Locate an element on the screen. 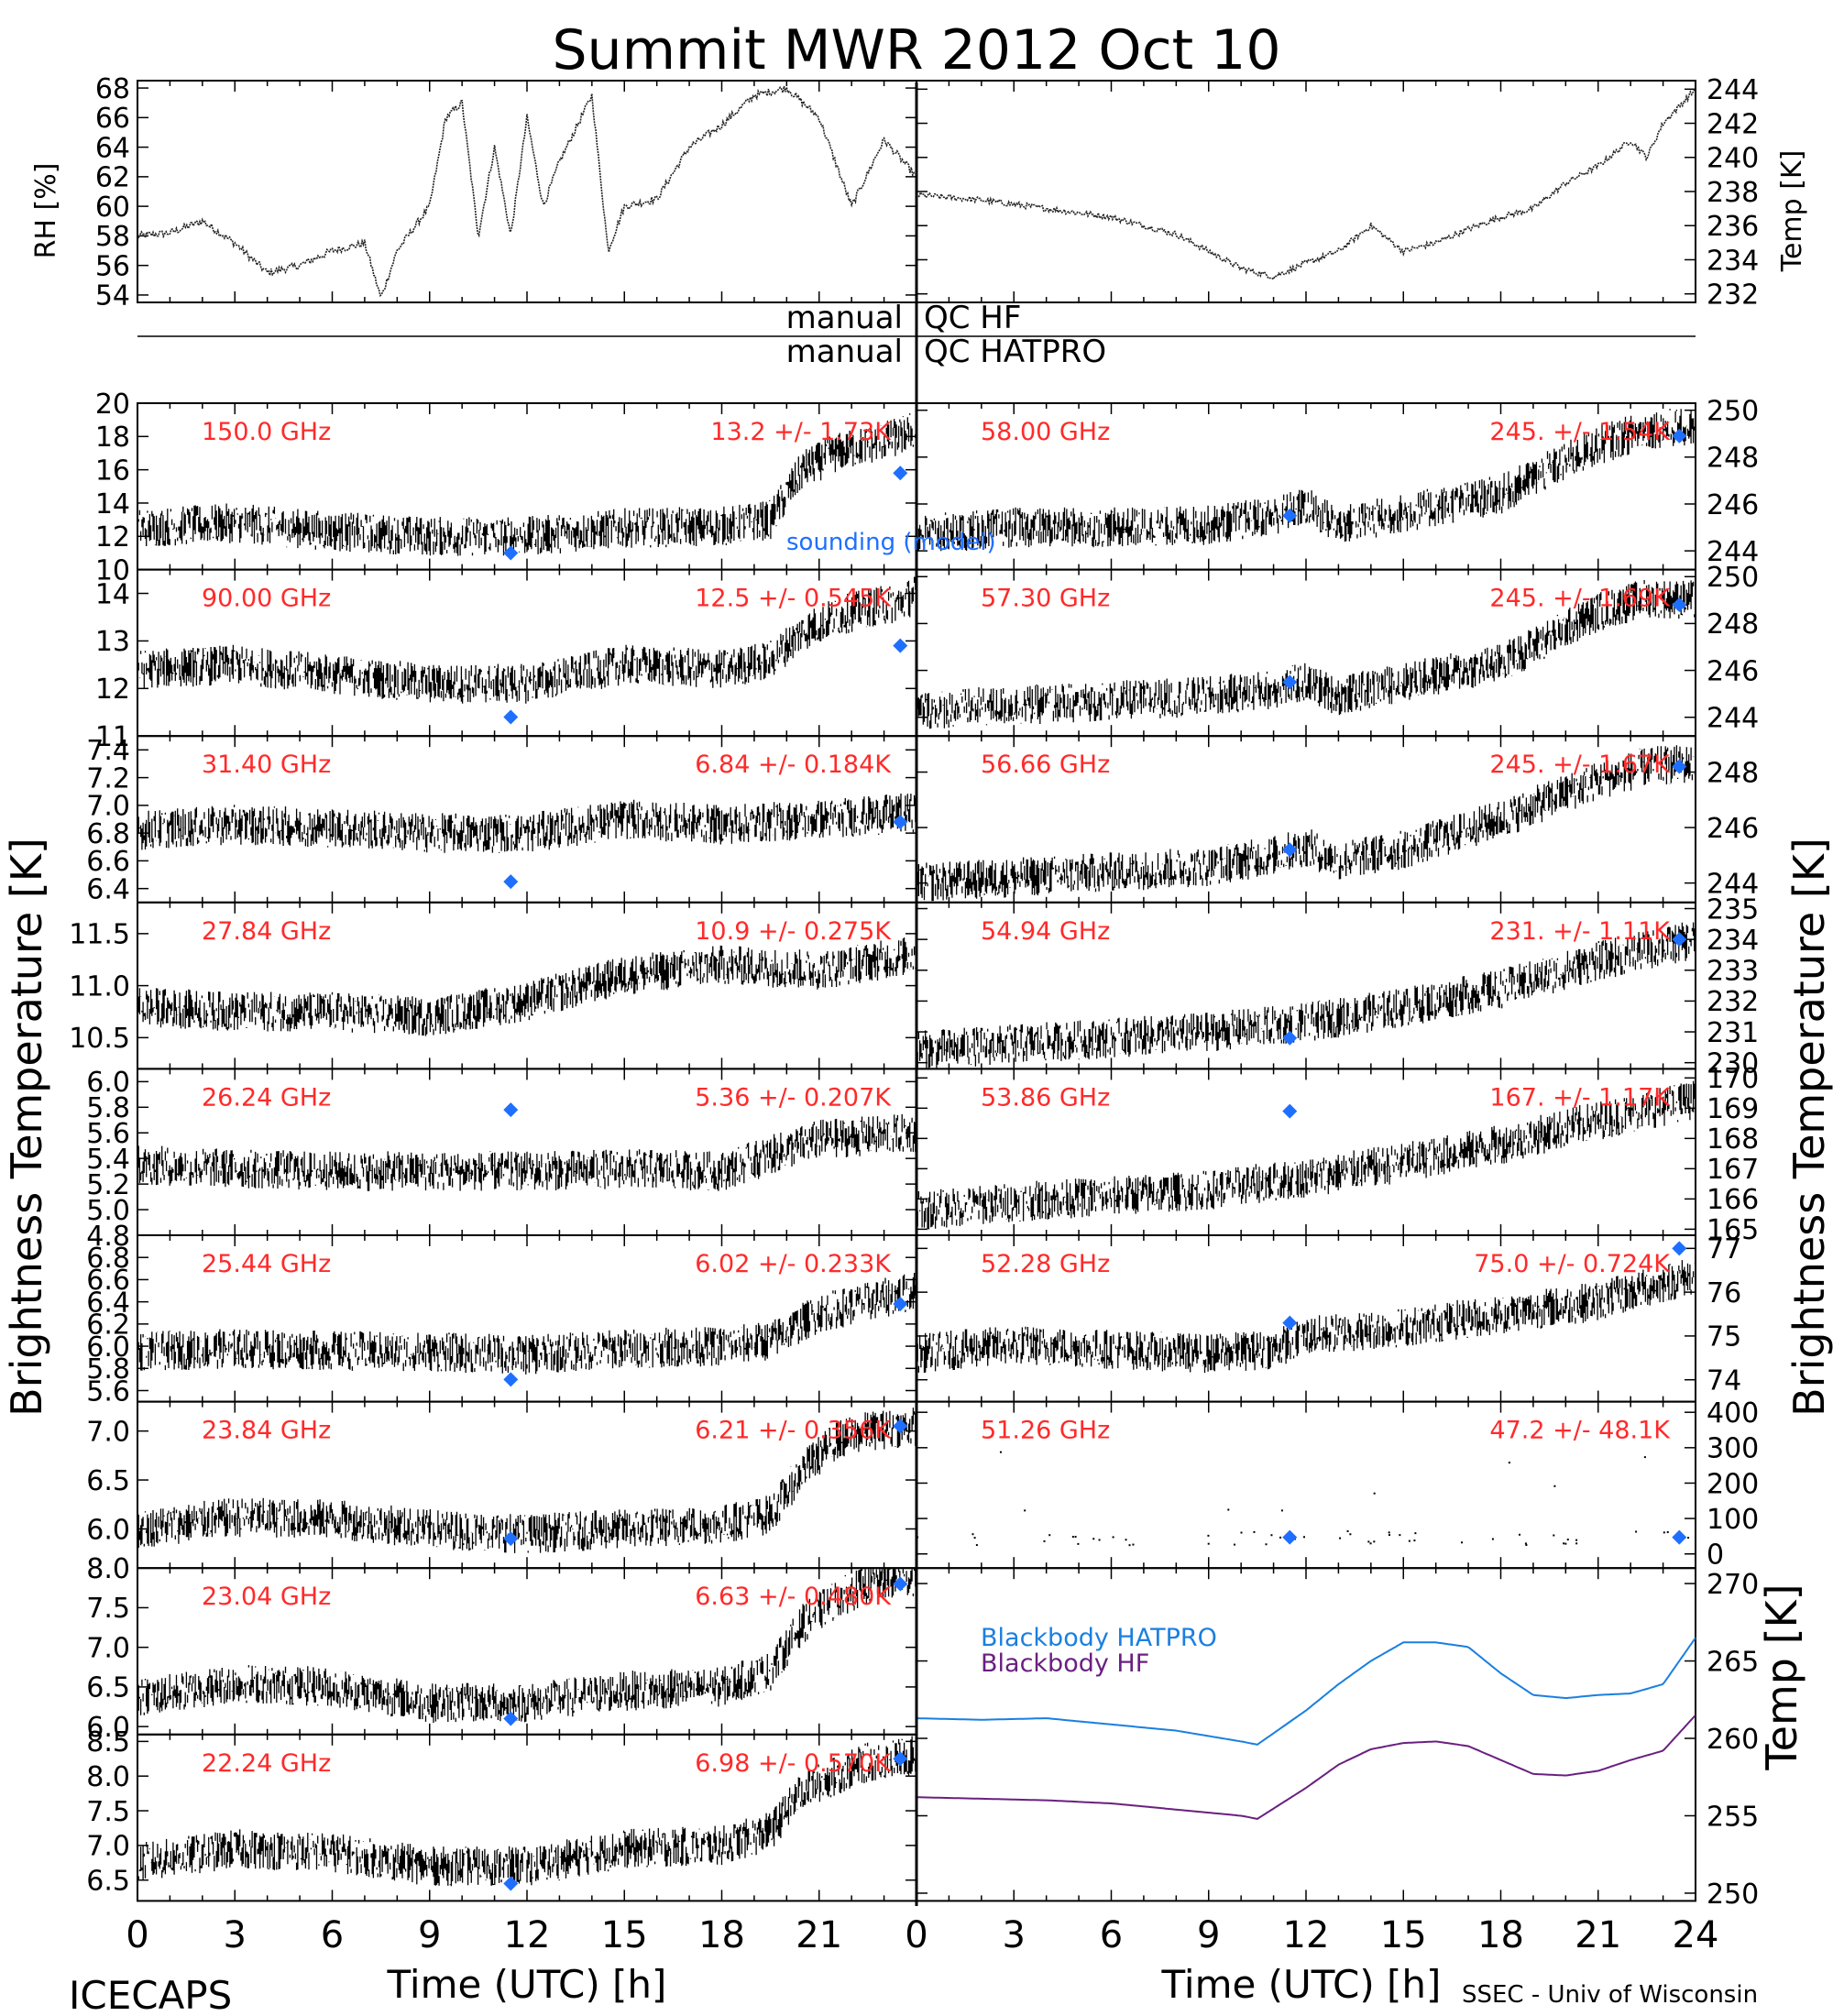 Image resolution: width=1833 pixels, height=2016 pixels. panel-2224-ytick-label: 7.5 is located at coordinates (108, 1812).